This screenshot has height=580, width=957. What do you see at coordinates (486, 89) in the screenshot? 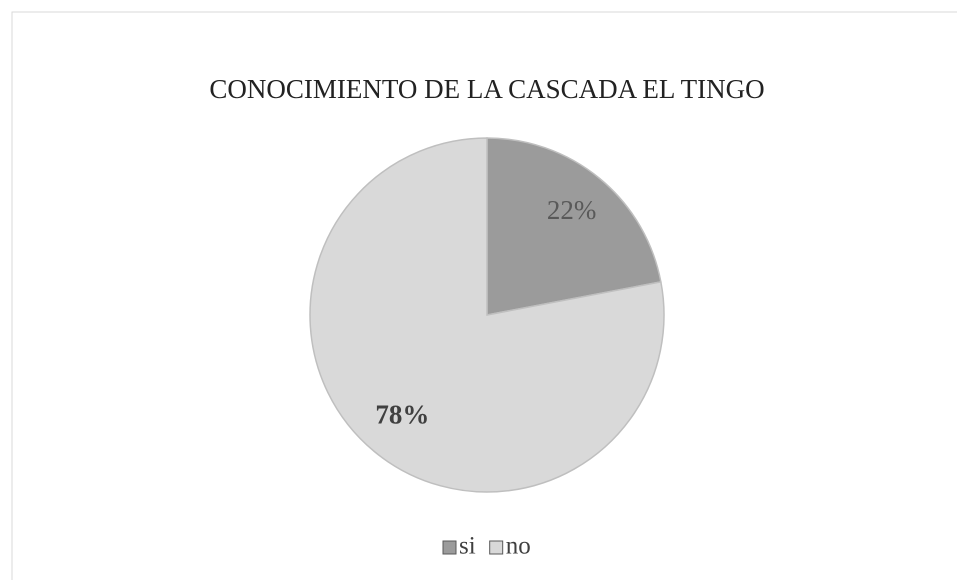
I see `chart-title: CONOCIMIENTO DE LA CASCADA EL TINGO` at bounding box center [486, 89].